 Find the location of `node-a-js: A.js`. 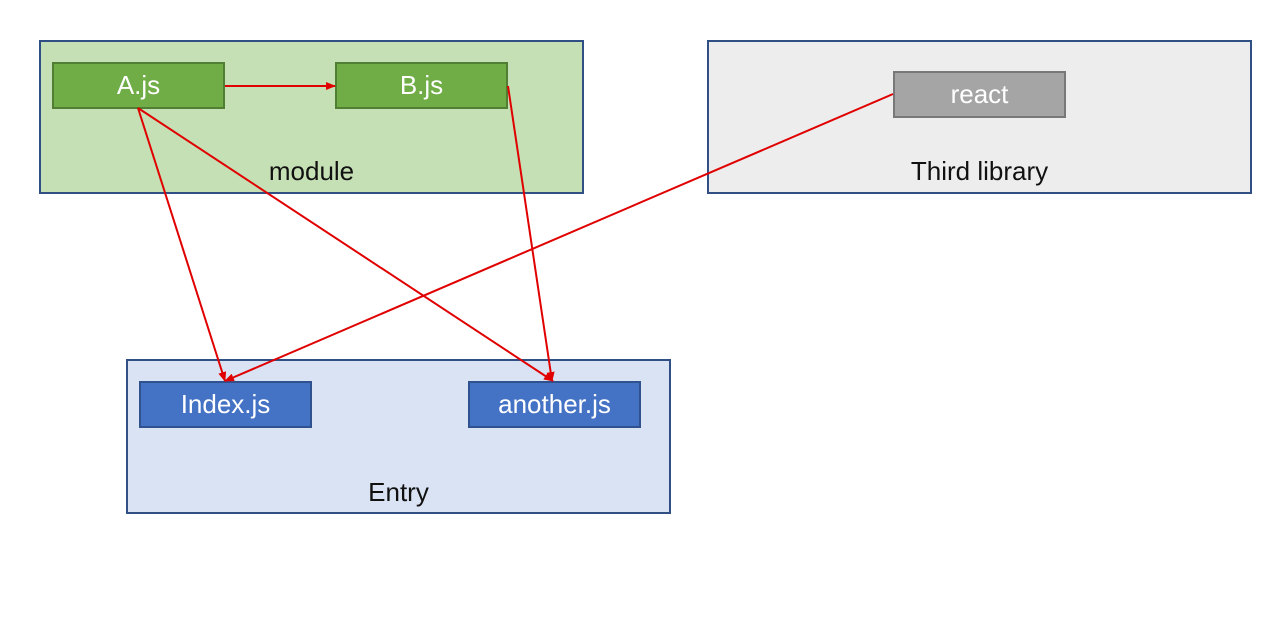

node-a-js: A.js is located at coordinates (138, 85).